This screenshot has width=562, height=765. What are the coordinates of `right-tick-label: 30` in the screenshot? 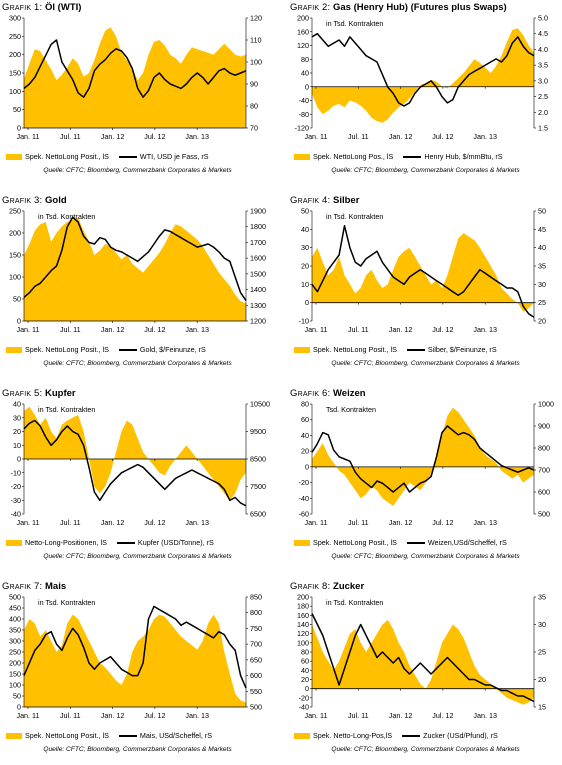 It's located at (542, 284).